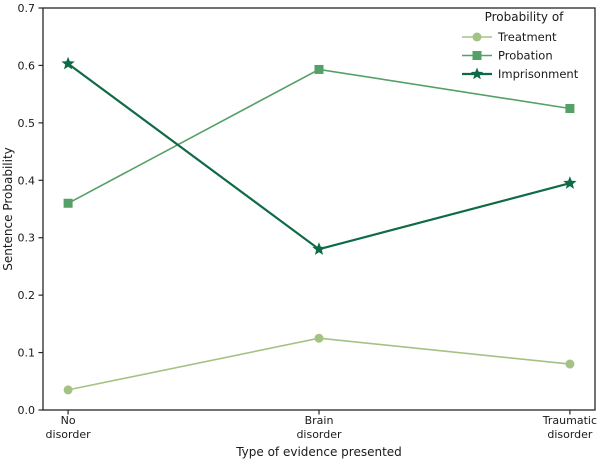 The width and height of the screenshot is (602, 463). What do you see at coordinates (538, 74) in the screenshot?
I see `legend-label-imprisonment: Imprisonment` at bounding box center [538, 74].